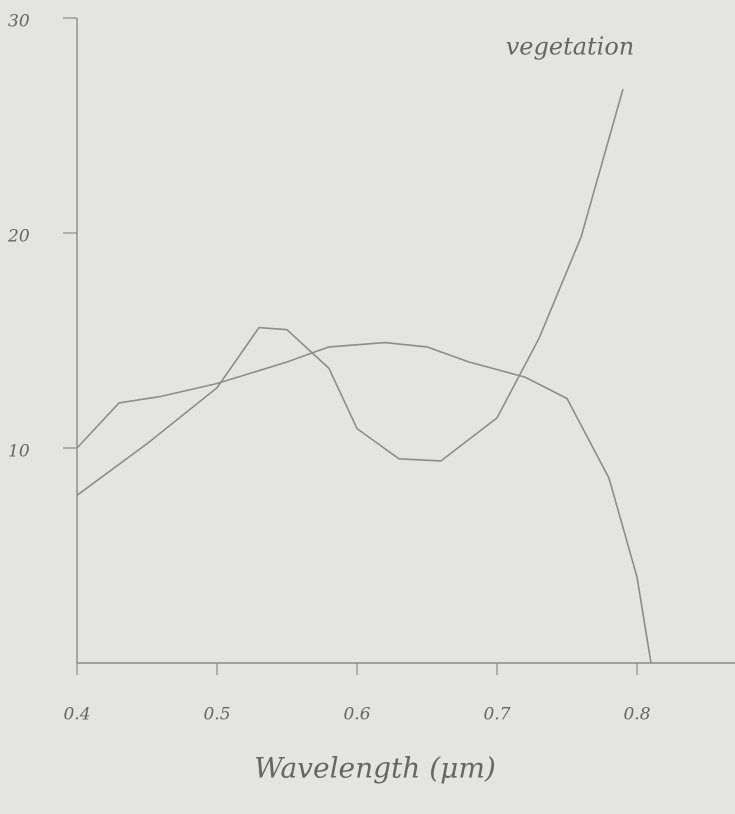 This screenshot has width=735, height=814. What do you see at coordinates (76, 715) in the screenshot?
I see `x-tick-label: 0.4` at bounding box center [76, 715].